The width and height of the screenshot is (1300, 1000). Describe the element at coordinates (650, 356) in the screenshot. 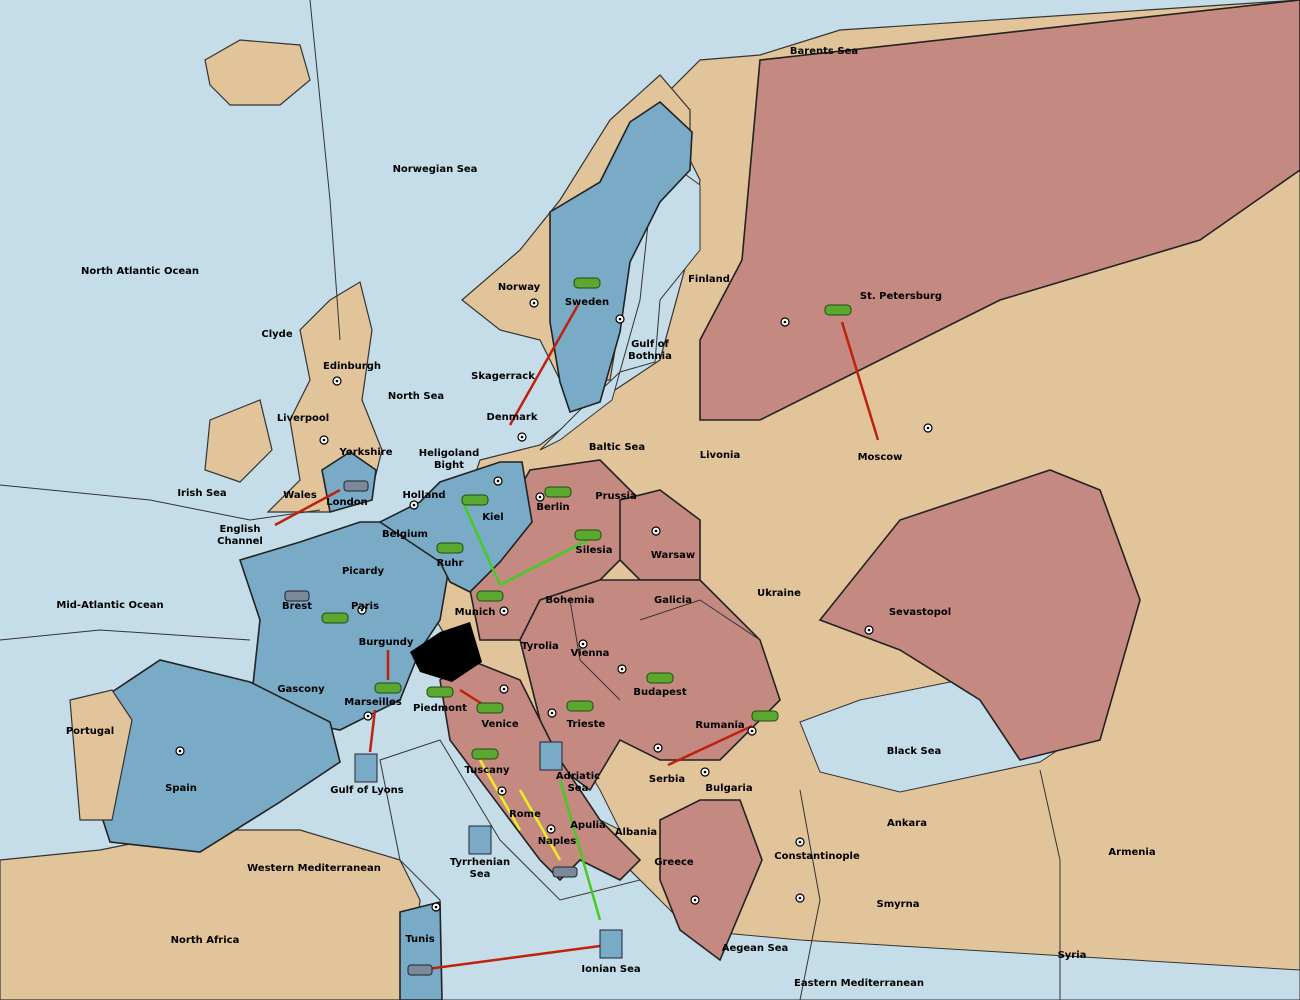

I see `label-line: Bothnia` at that location.